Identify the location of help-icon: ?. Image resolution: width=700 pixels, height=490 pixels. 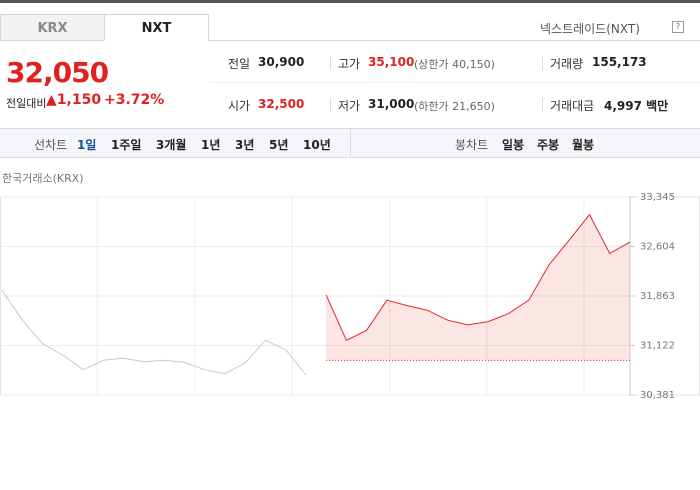
(678, 27).